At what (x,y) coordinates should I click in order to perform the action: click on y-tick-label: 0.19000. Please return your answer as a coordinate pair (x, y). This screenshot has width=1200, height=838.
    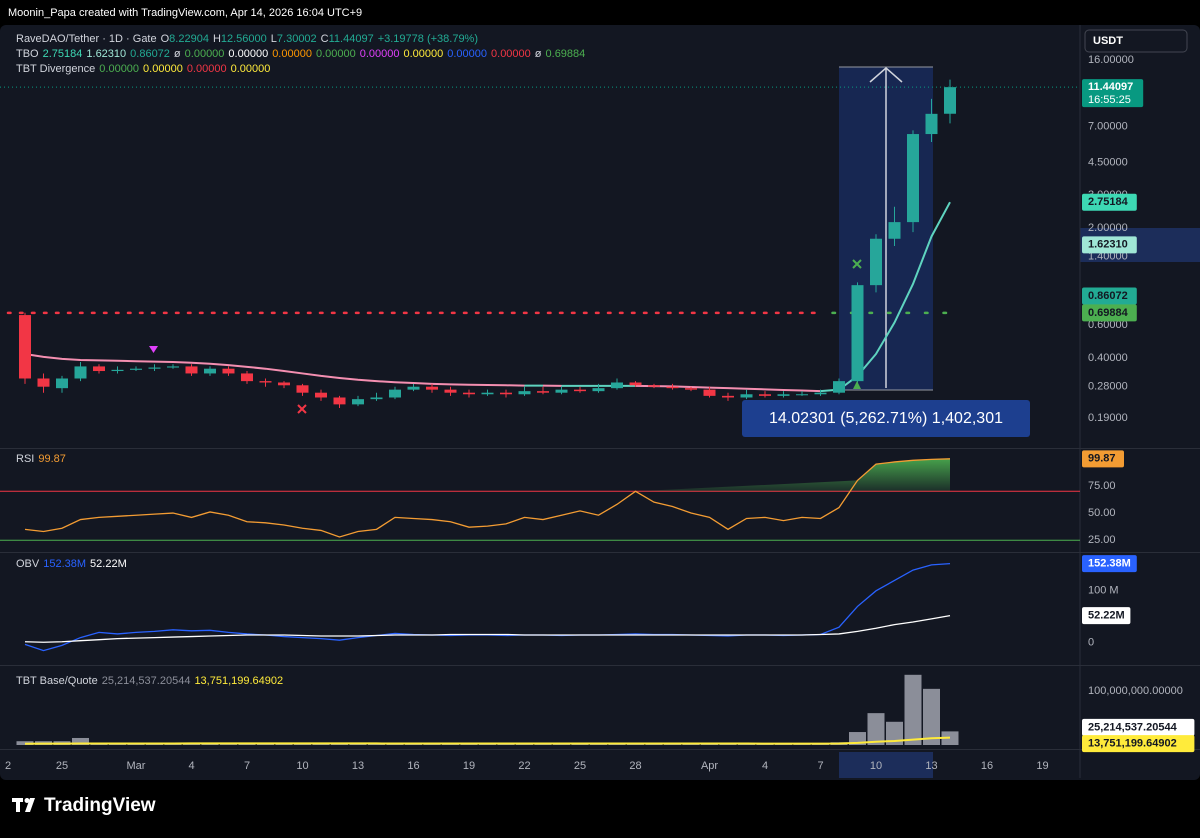
    Looking at the image, I should click on (1108, 418).